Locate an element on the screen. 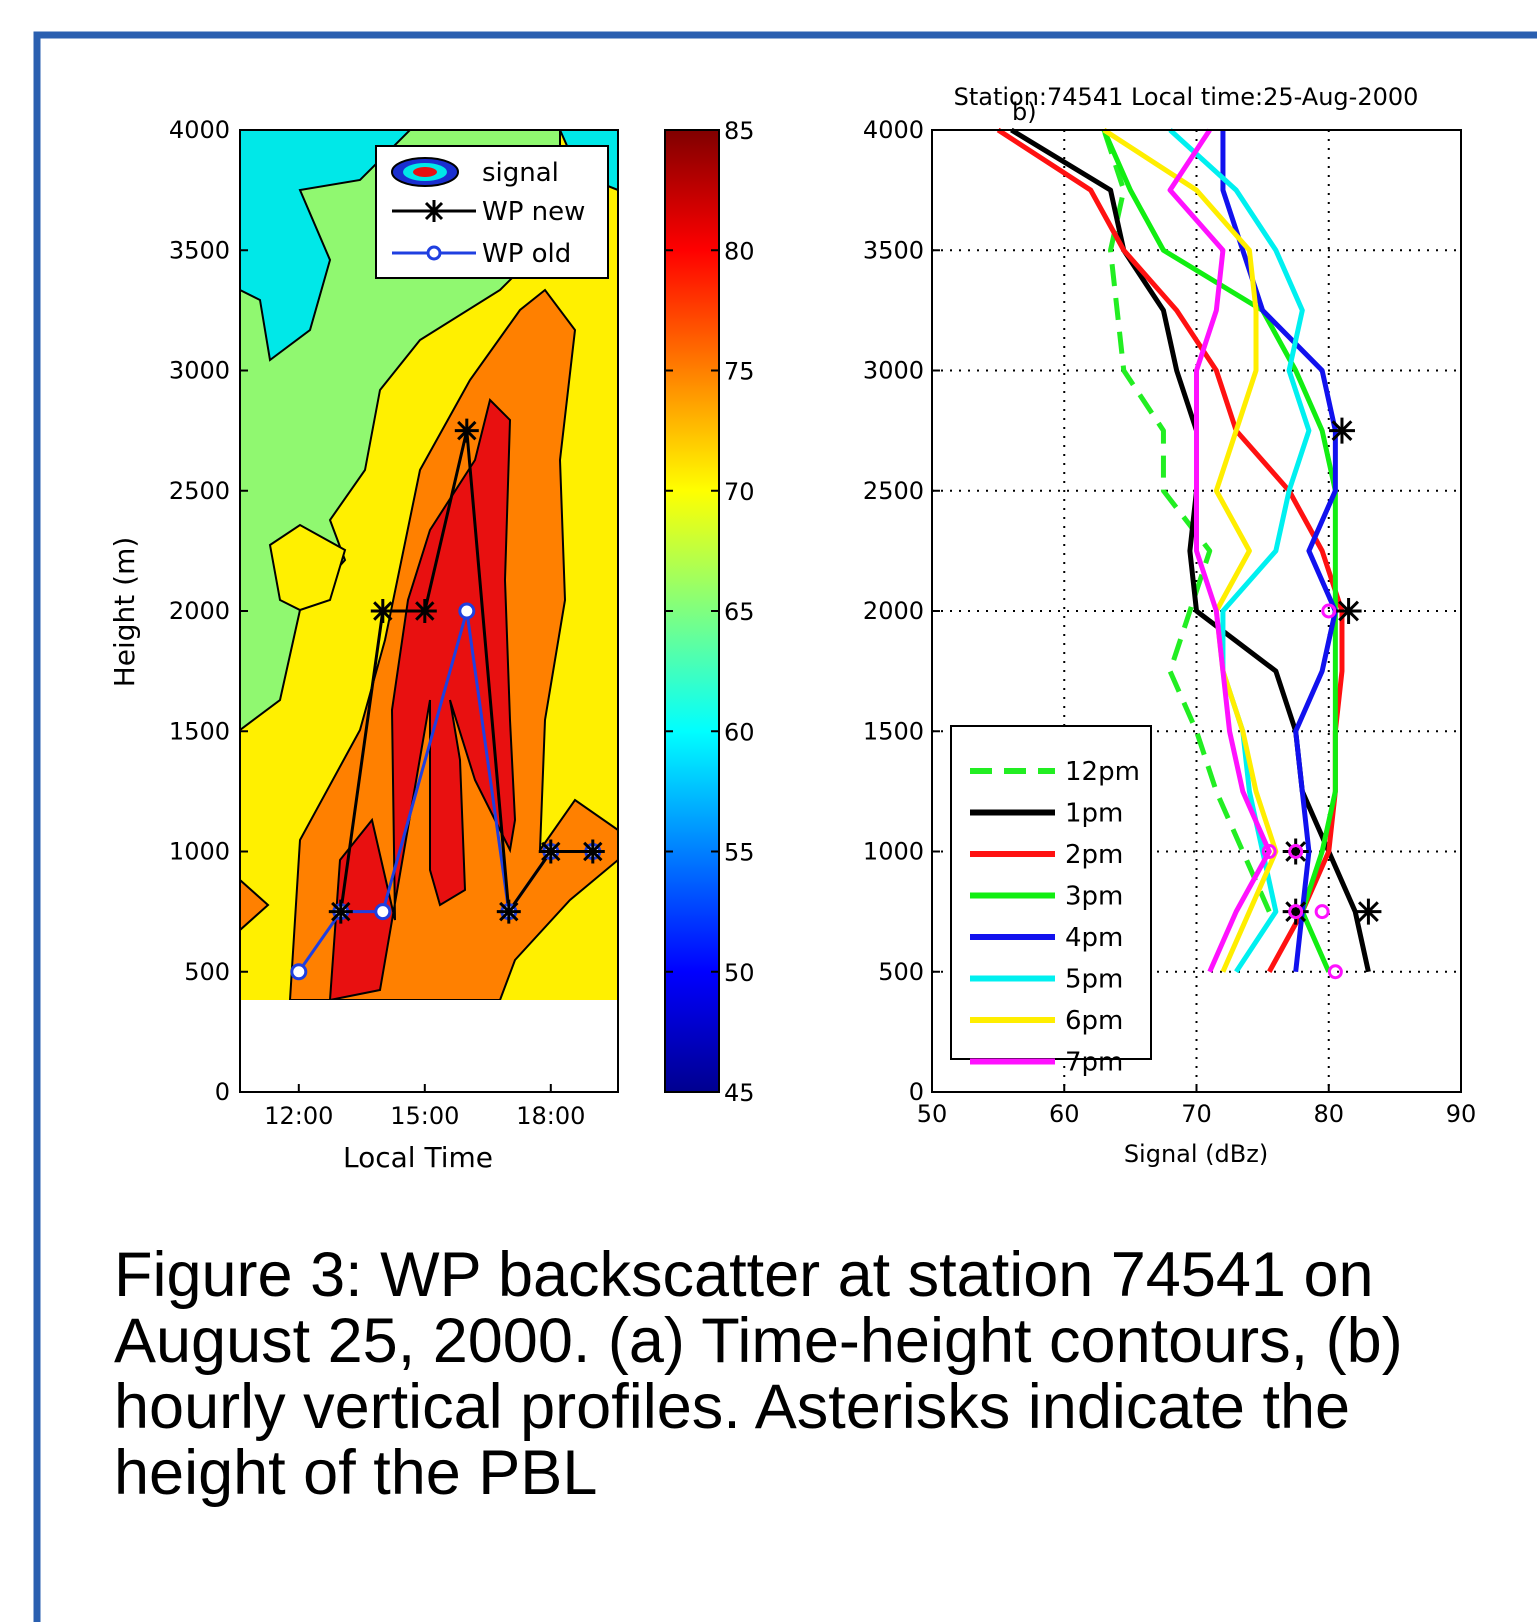  xtick-label: 12:00 is located at coordinates (298, 1116).